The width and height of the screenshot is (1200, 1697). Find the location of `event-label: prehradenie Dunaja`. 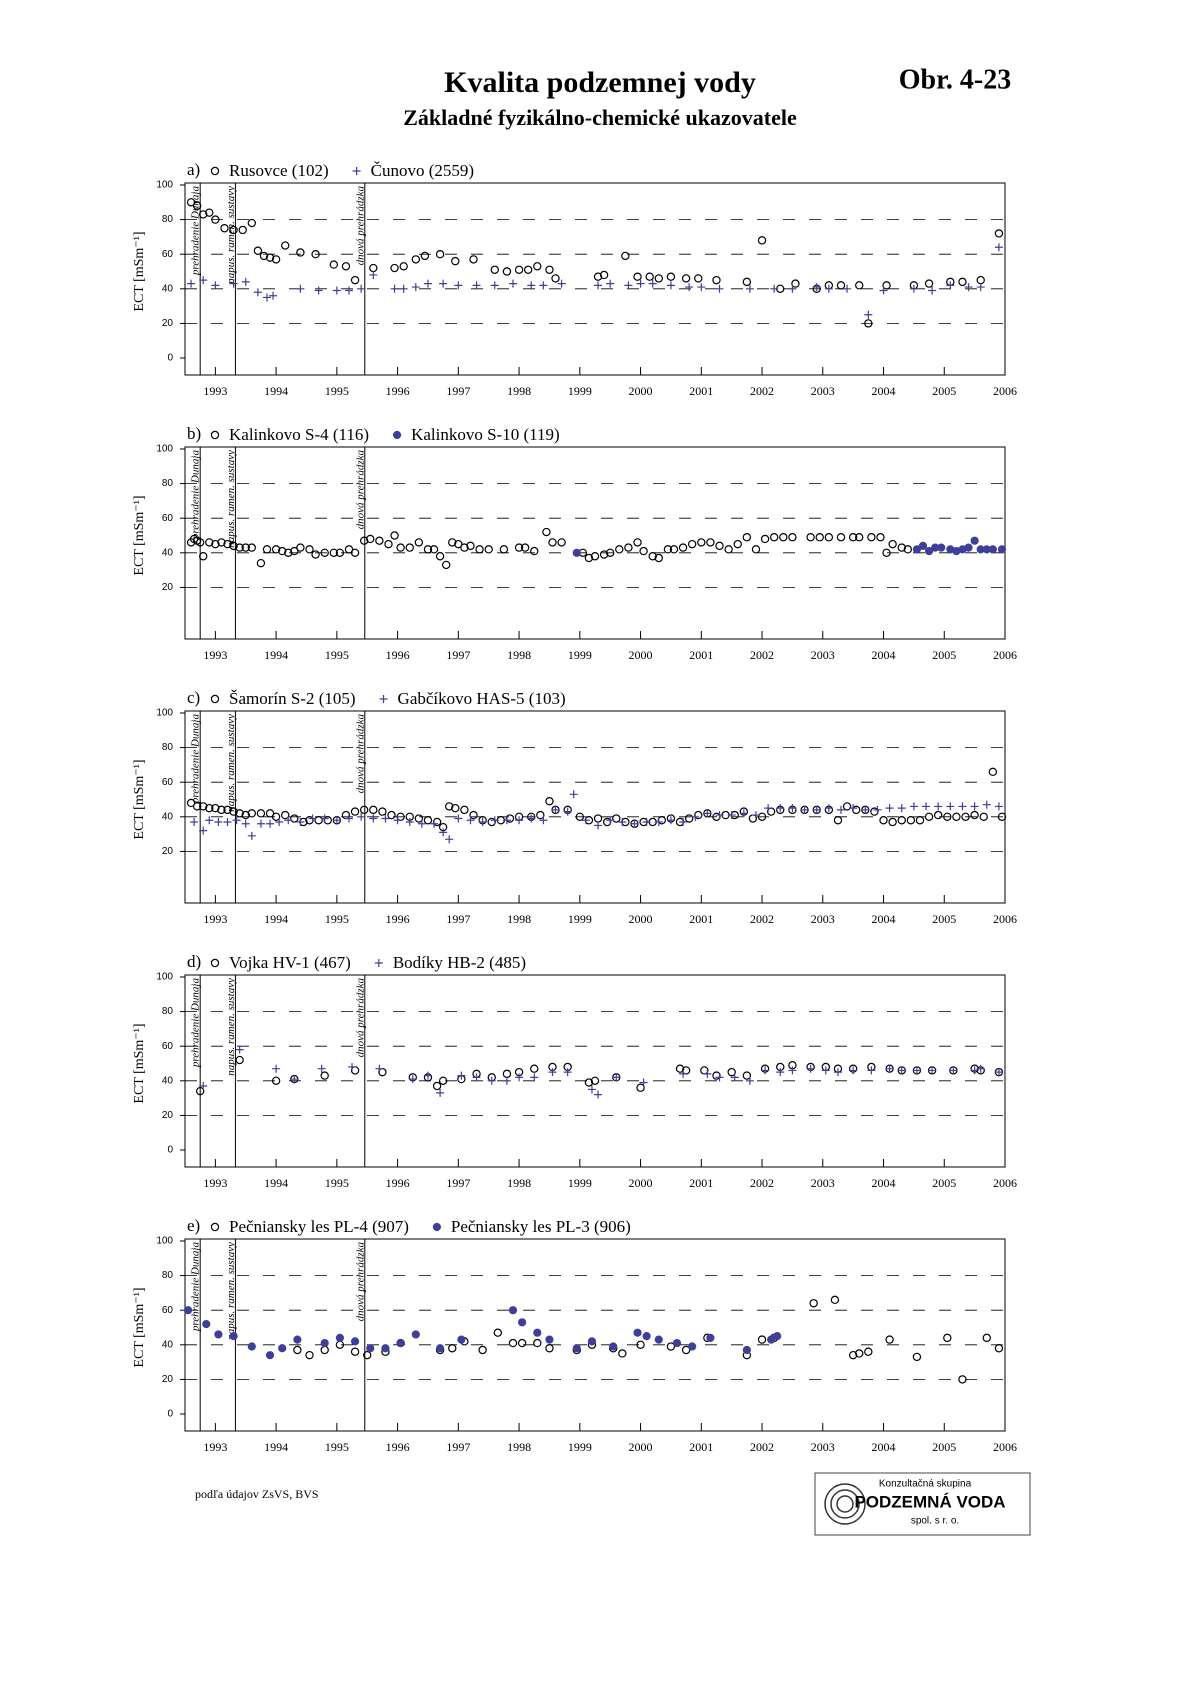

event-label: prehradenie Dunaja is located at coordinates (196, 231).